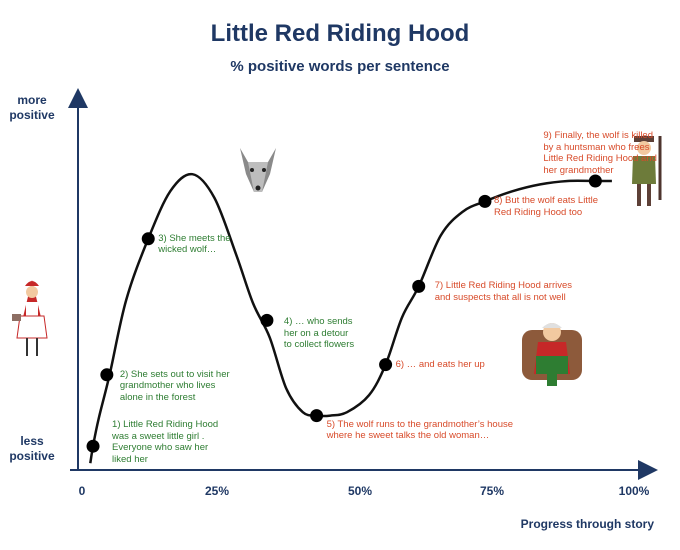  I want to click on huntsman-picture, so click(647, 171).